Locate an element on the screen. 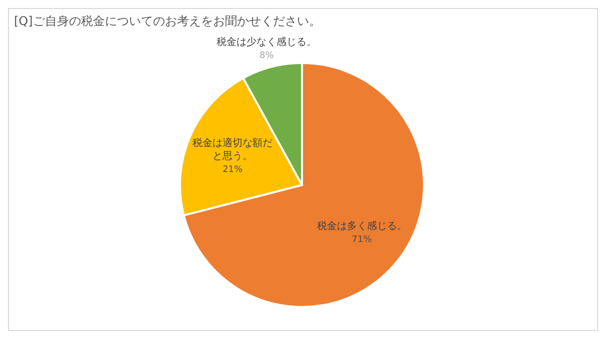 This screenshot has height=339, width=606. data-label: 8% is located at coordinates (267, 55).